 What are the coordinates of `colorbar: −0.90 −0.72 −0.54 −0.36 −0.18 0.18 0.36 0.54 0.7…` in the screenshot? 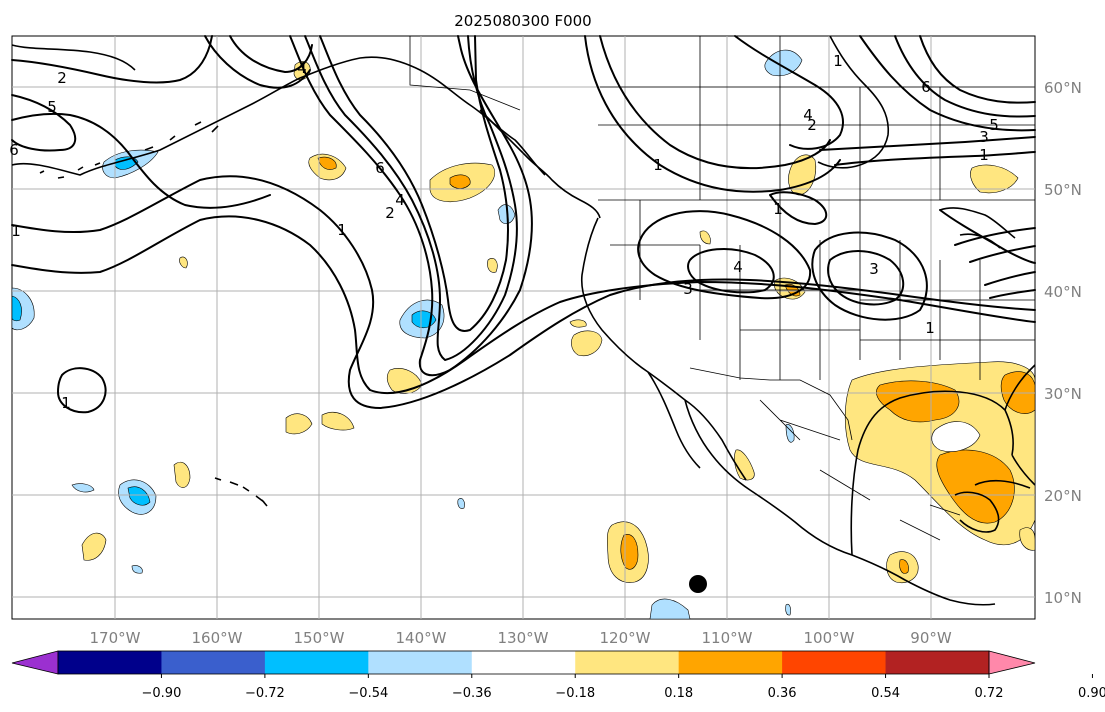 It's located at (558, 675).